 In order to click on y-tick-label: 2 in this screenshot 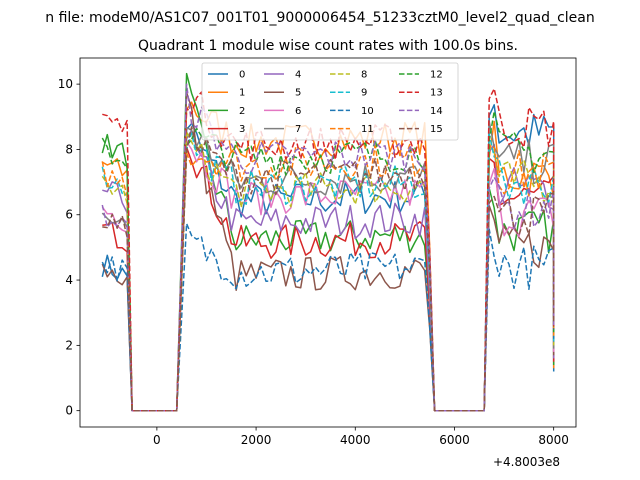, I will do `click(69, 345)`.